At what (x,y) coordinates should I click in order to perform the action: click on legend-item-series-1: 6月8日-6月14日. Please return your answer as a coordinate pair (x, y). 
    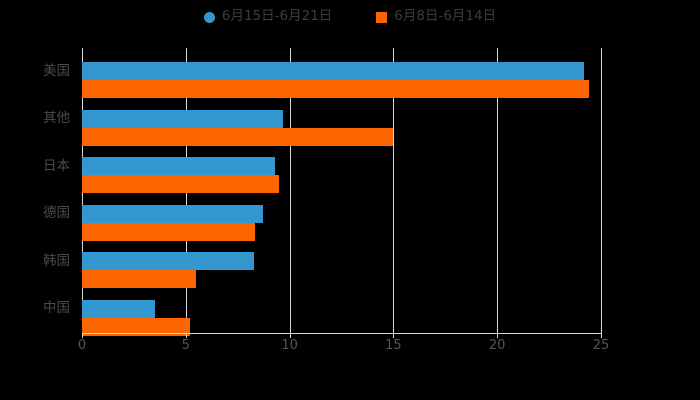
    Looking at the image, I should click on (436, 17).